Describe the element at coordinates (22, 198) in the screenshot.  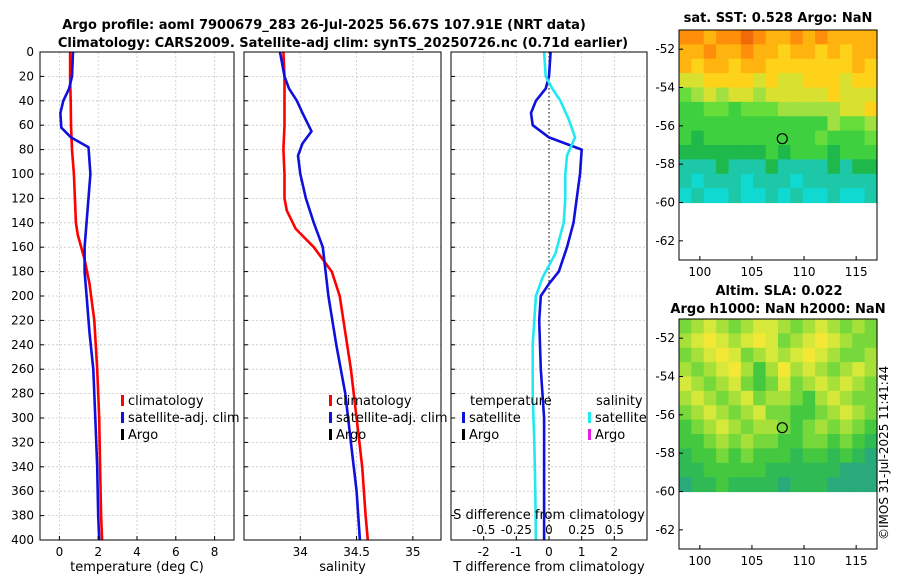
I see `y-tick-label: 120` at that location.